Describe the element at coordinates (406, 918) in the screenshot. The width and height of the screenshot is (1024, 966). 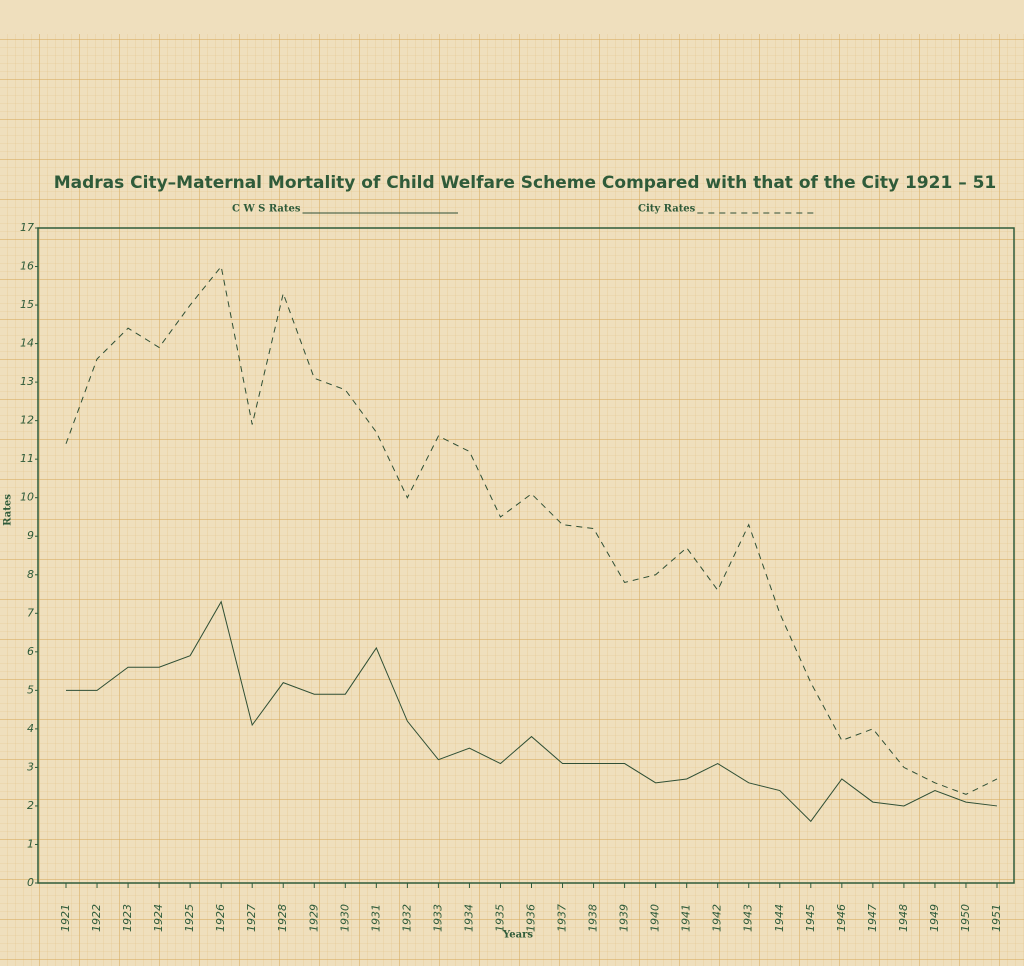
I see `x-tick-label: 1932` at that location.